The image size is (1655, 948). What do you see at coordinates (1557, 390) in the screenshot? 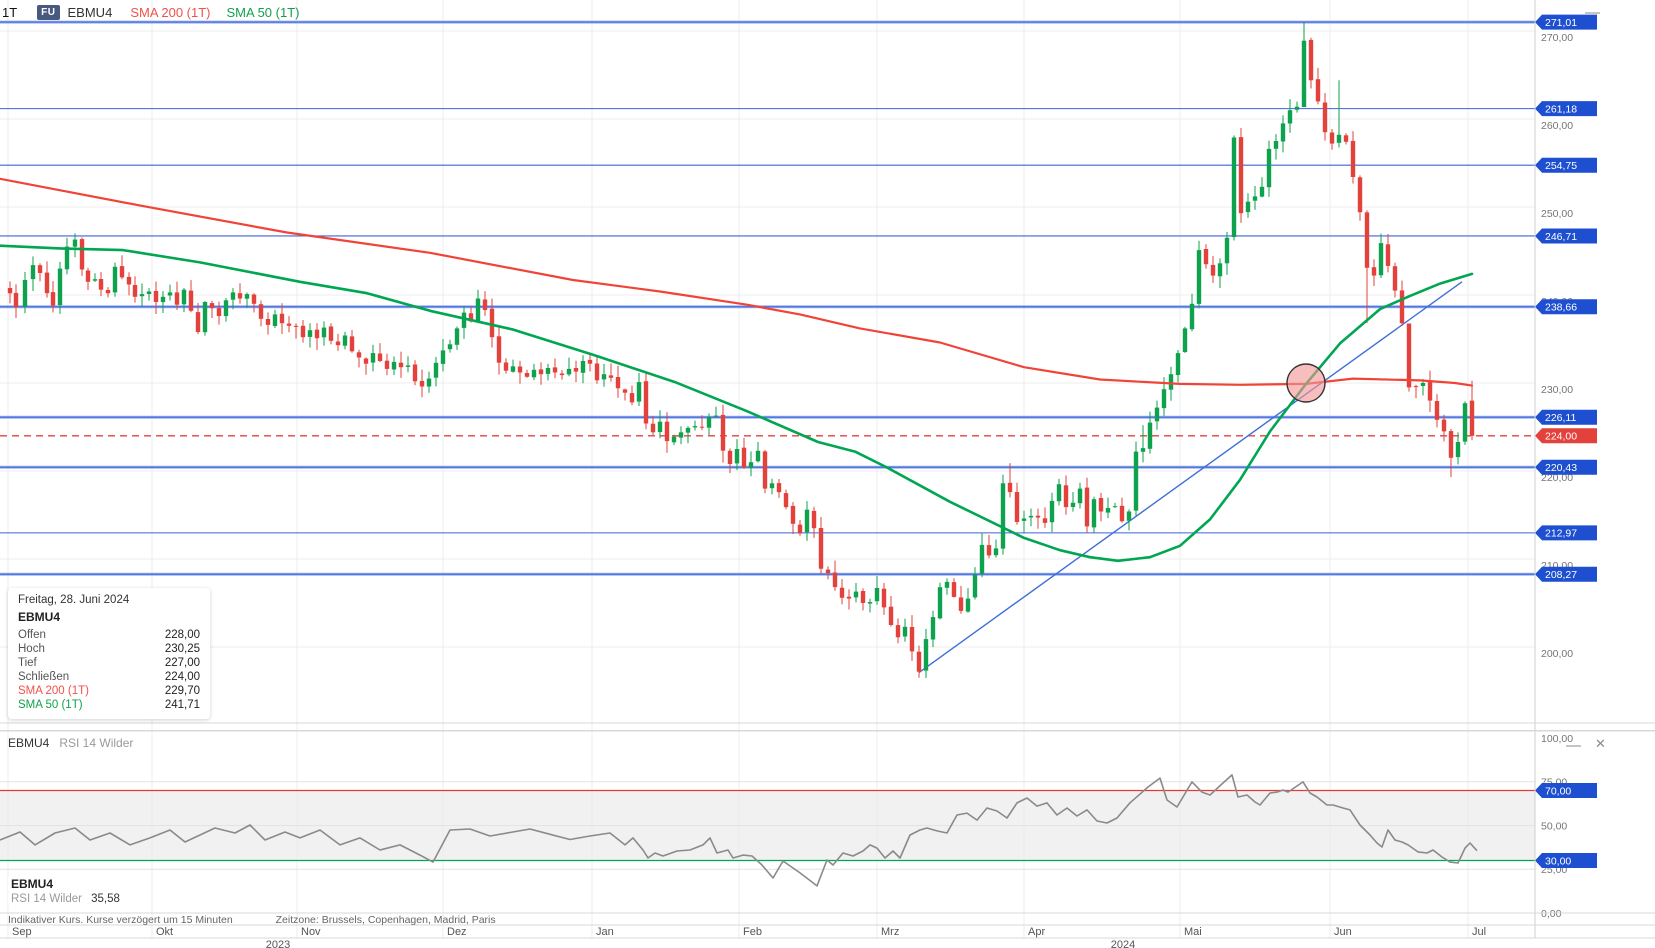
I see `svg-text: 230,00` at bounding box center [1557, 390].